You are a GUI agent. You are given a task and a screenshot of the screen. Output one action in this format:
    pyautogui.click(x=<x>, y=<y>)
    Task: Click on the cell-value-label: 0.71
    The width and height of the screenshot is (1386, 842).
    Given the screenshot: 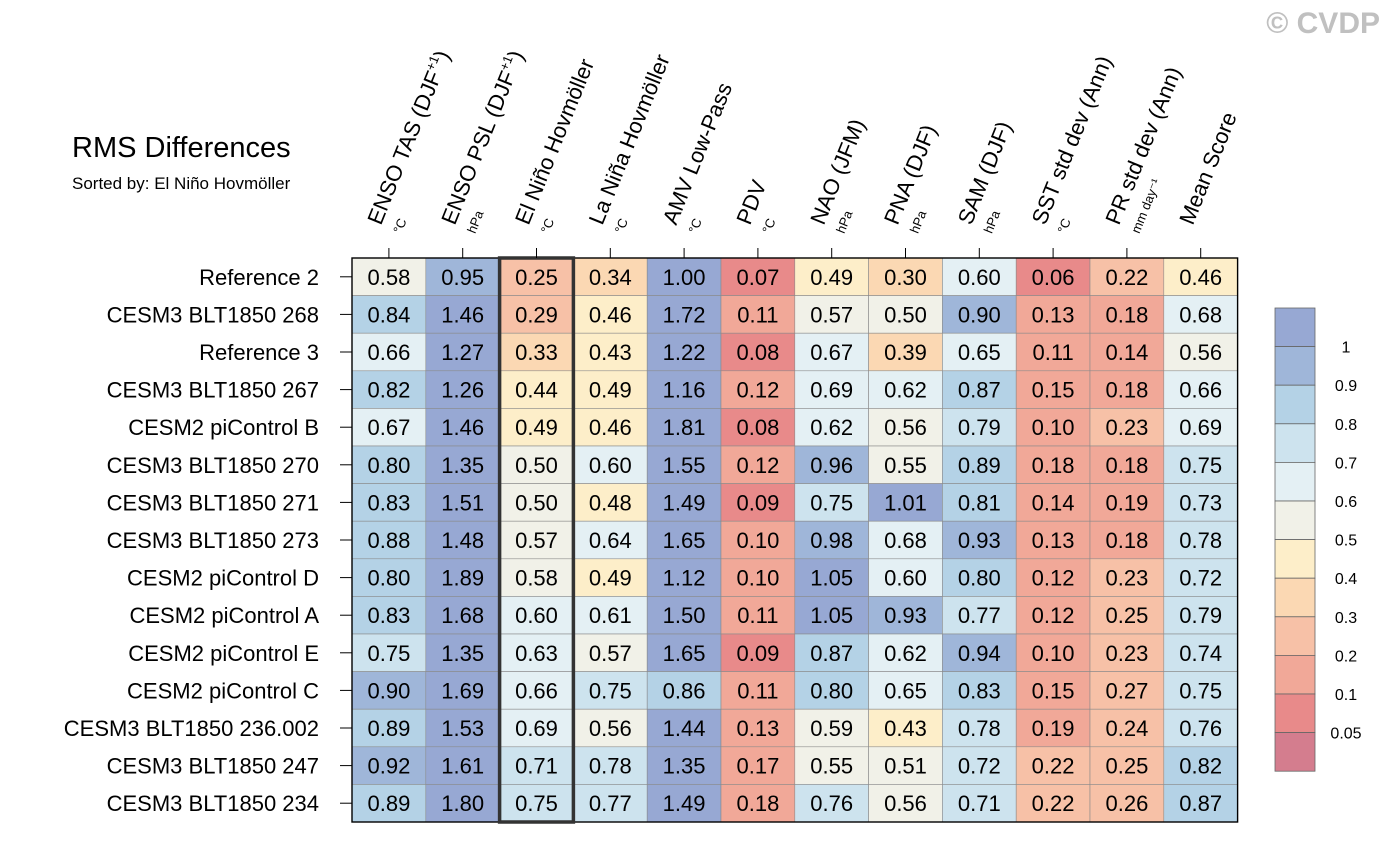 What is the action you would take?
    pyautogui.click(x=536, y=766)
    